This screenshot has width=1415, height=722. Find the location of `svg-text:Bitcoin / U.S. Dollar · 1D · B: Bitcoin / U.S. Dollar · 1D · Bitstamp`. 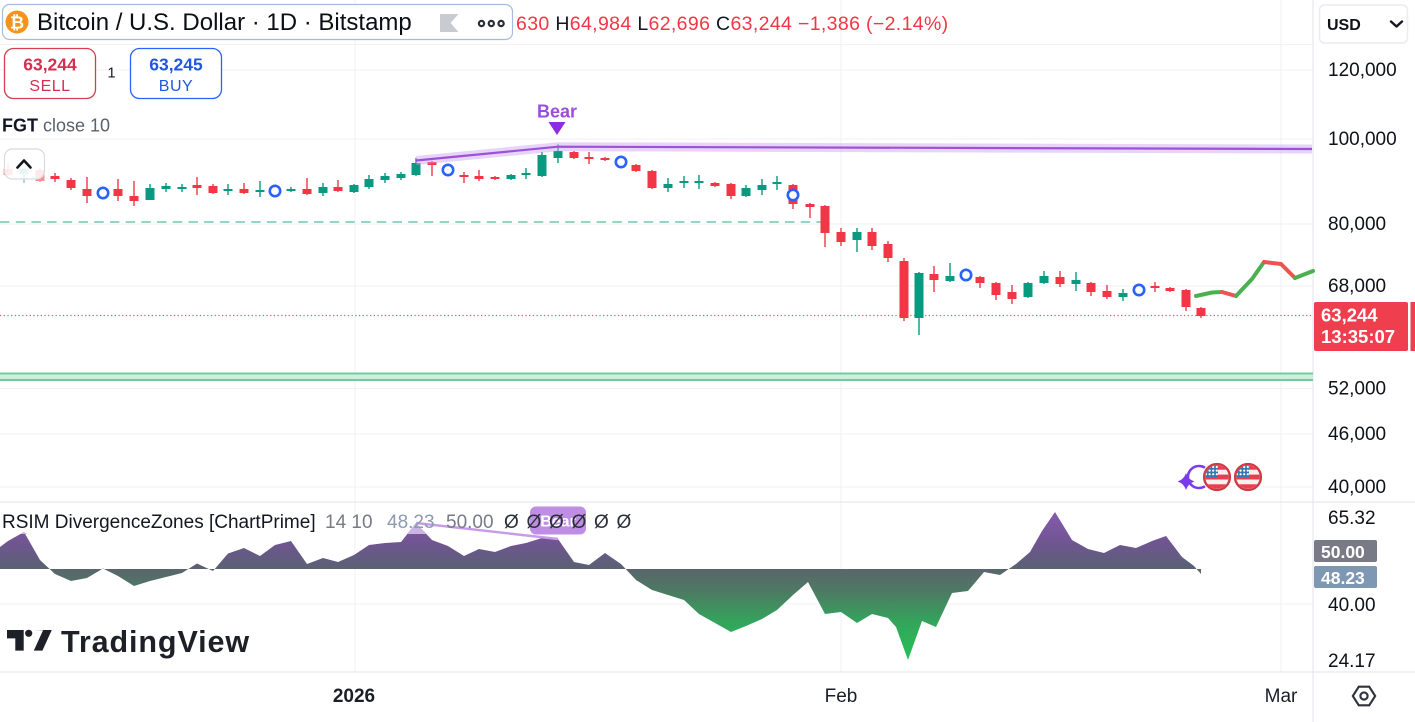

svg-text:Bitcoin / U.S. Dollar · 1D · B: Bitcoin / U.S. Dollar · 1D · Bitstamp is located at coordinates (224, 22).